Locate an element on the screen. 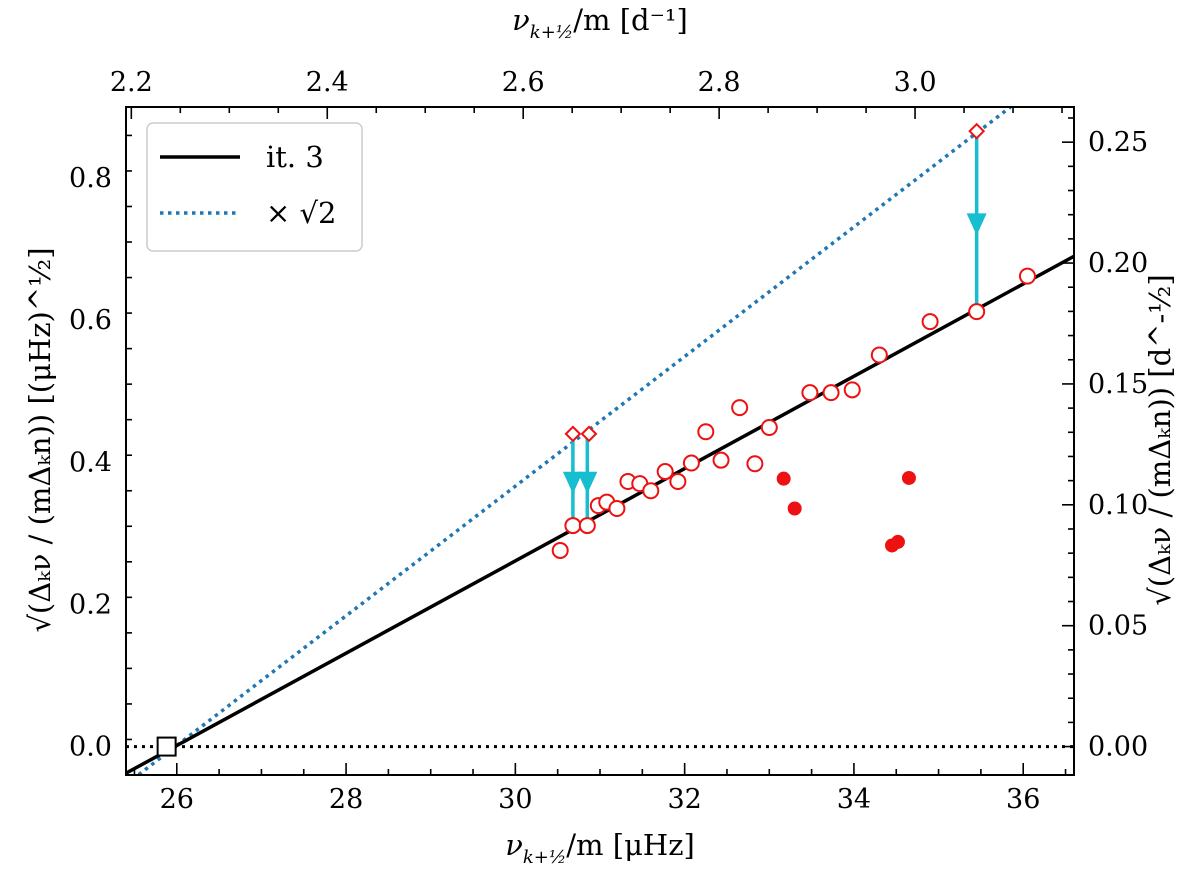 The image size is (1200, 874). top-tick-label: 2.8 is located at coordinates (719, 82).